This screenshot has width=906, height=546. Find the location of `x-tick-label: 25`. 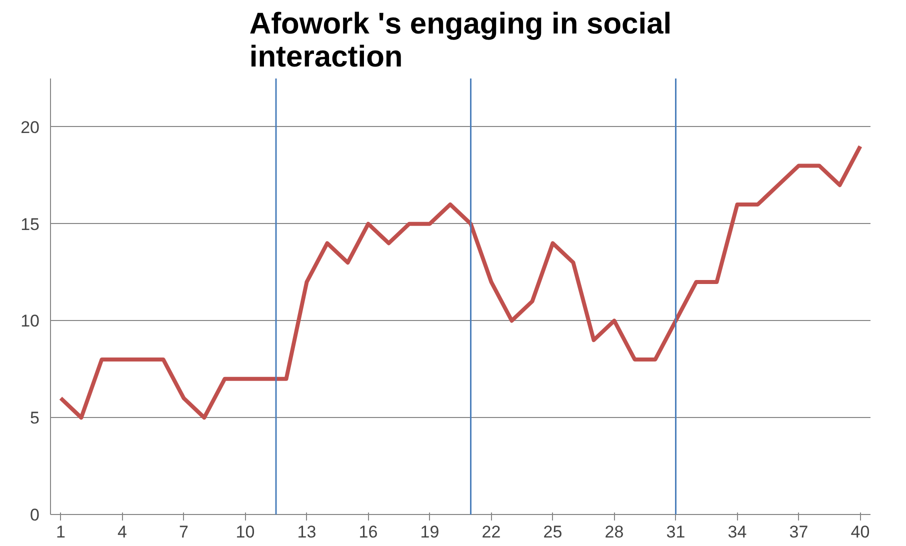

x-tick-label: 25 is located at coordinates (552, 532).